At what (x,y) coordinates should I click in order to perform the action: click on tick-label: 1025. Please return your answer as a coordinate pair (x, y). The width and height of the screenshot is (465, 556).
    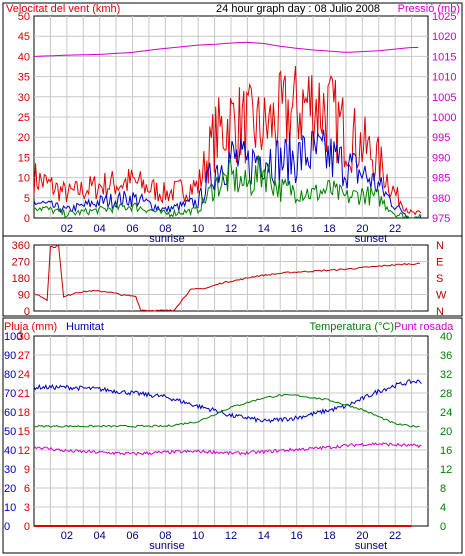
    Looking at the image, I should click on (444, 17).